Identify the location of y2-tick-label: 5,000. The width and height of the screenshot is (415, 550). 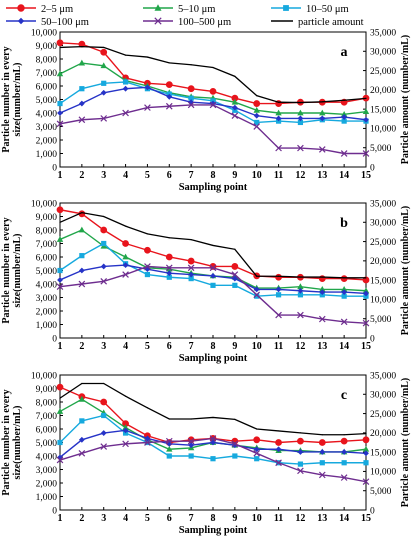
(381, 149).